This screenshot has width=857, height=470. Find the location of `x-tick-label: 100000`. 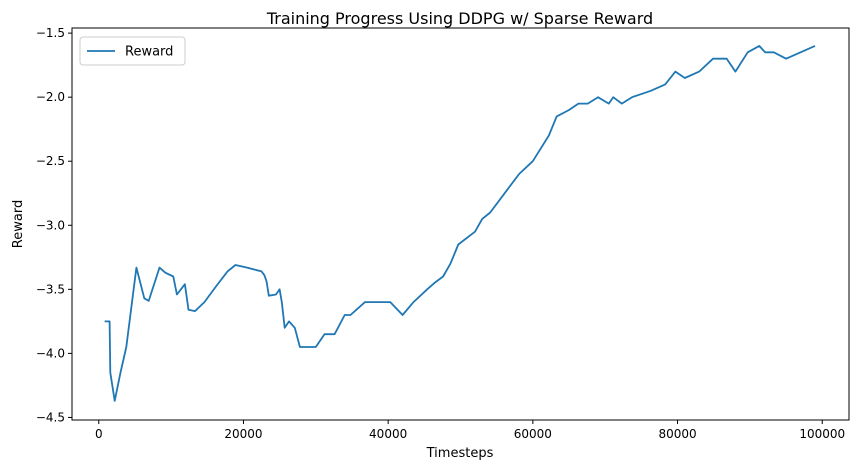

x-tick-label: 100000 is located at coordinates (822, 434).